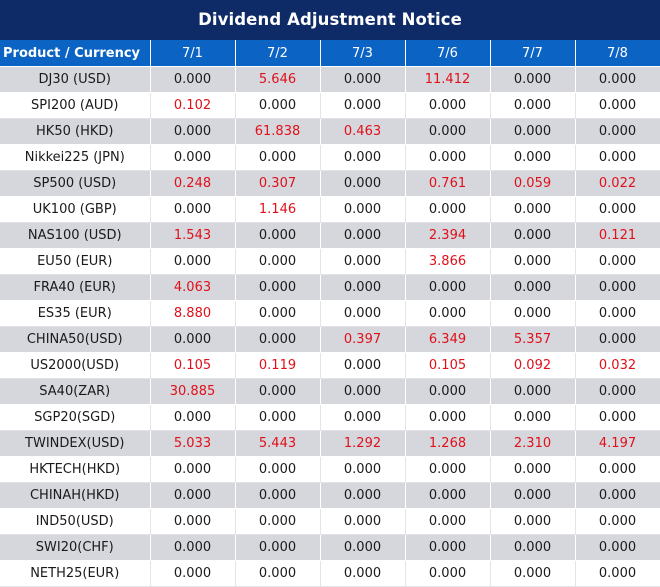  Describe the element at coordinates (75, 573) in the screenshot. I see `product-cell: NETH25(EUR)` at that location.